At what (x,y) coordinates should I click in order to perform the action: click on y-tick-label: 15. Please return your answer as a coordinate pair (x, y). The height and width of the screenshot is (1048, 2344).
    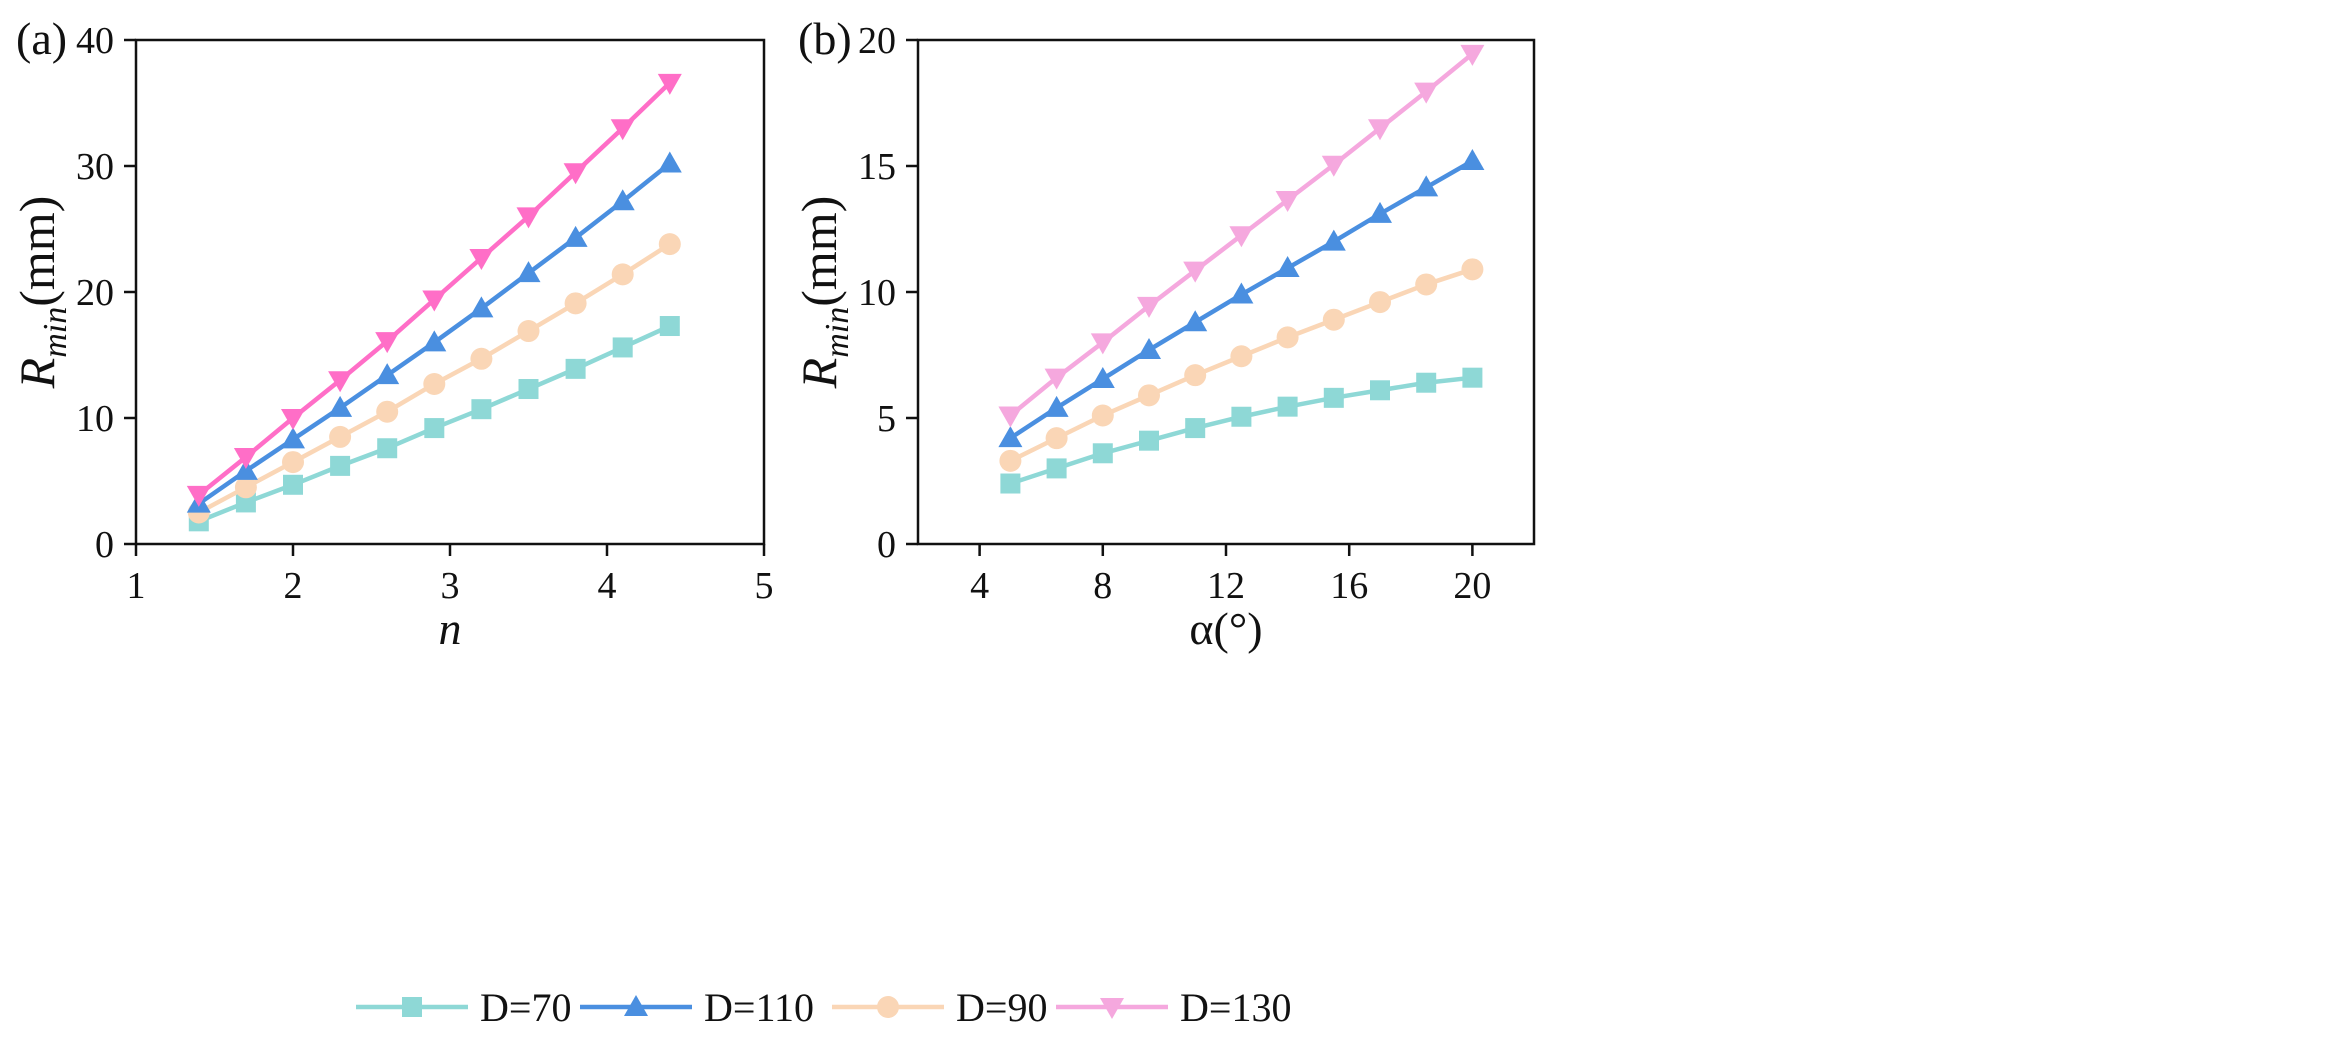
    Looking at the image, I should click on (877, 167).